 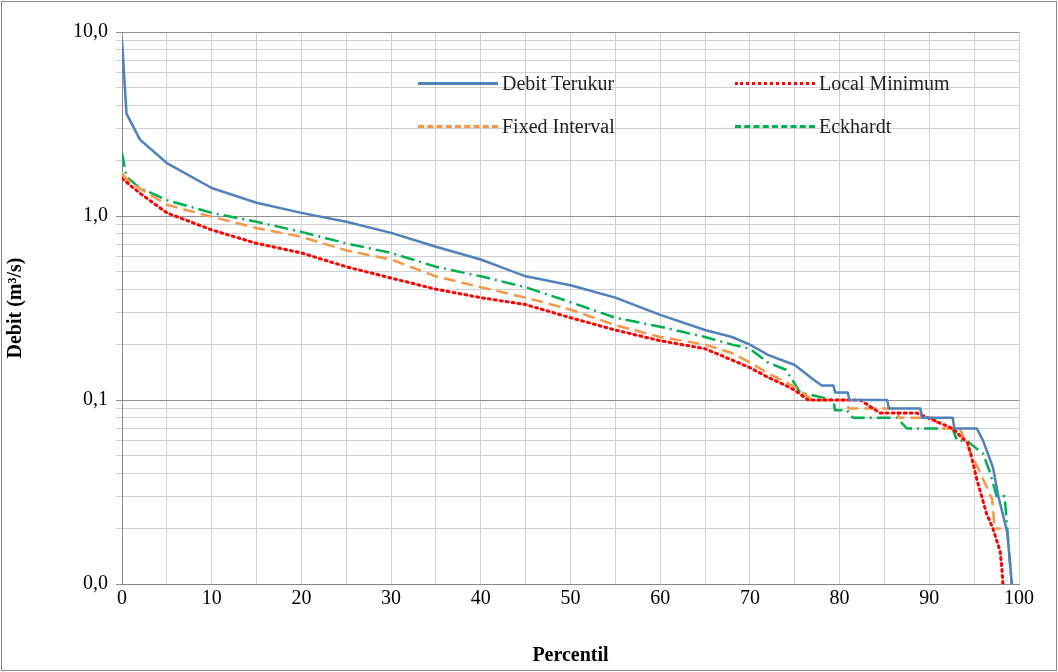 I want to click on x-tick-label: 30, so click(x=391, y=597).